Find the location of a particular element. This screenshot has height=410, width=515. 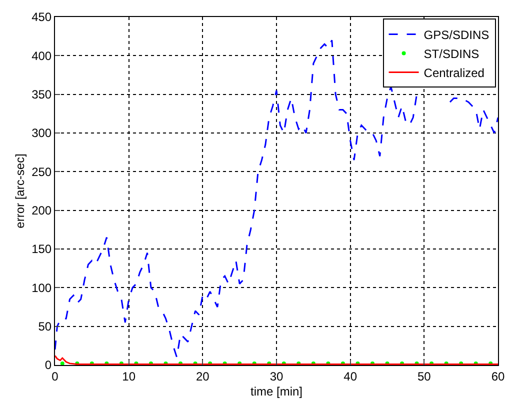

x-tick-label: 60 is located at coordinates (498, 376).